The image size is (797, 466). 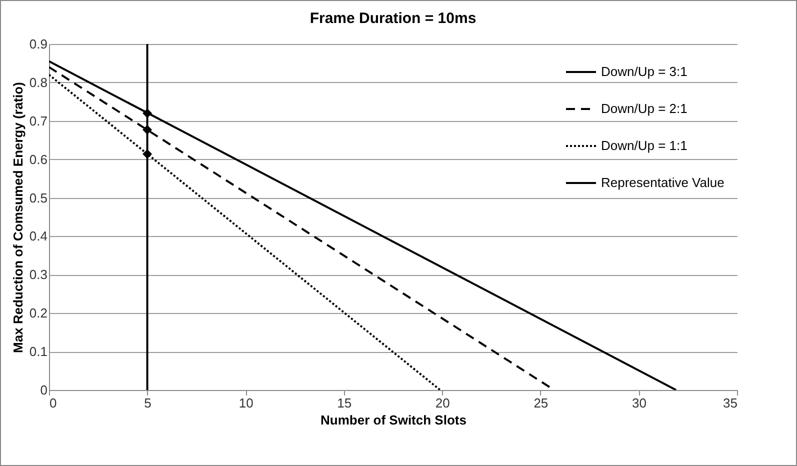 What do you see at coordinates (53, 403) in the screenshot?
I see `x-tick-label: 0` at bounding box center [53, 403].